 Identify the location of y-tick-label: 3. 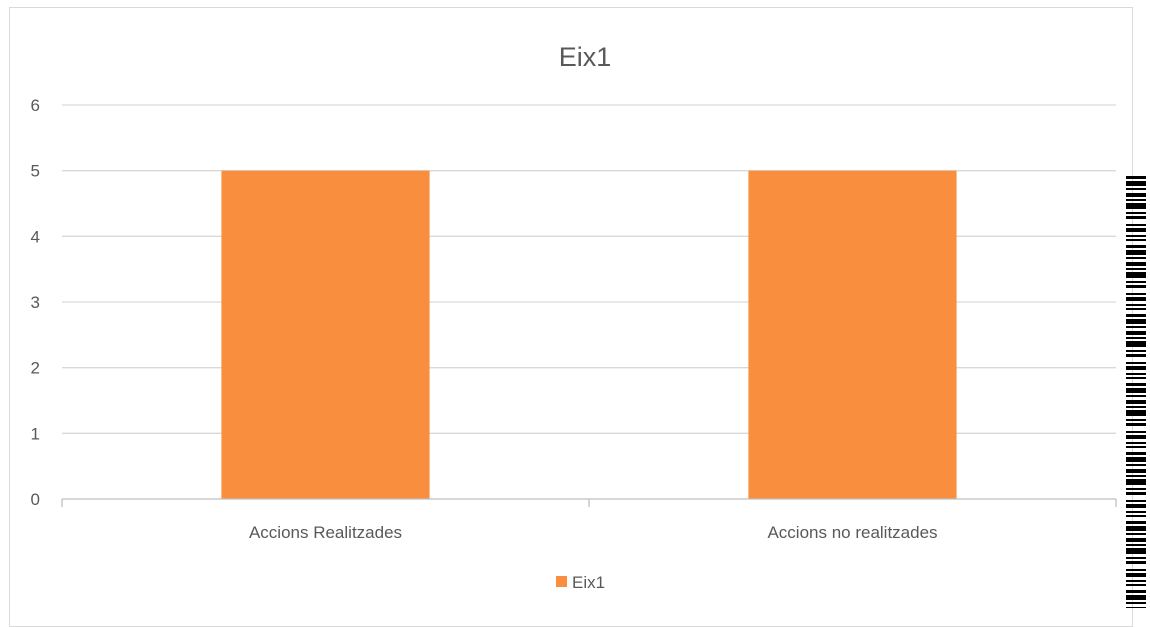
(35, 302).